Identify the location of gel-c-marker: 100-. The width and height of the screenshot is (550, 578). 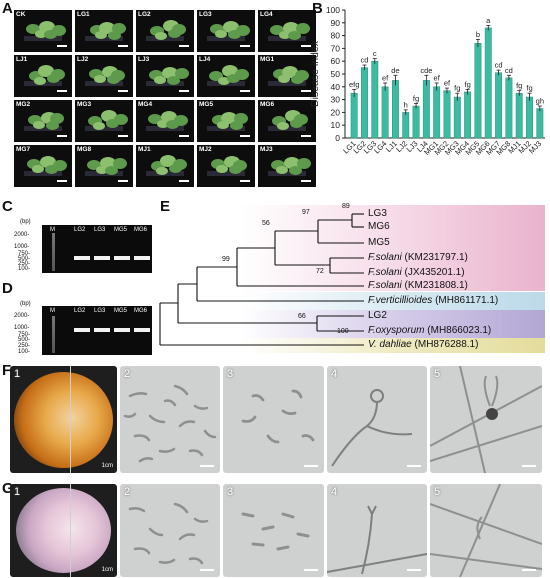
(24, 269).